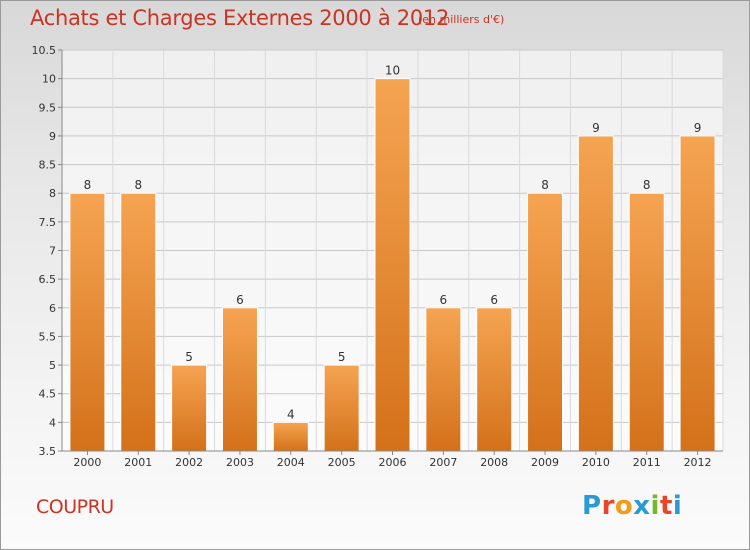 This screenshot has height=550, width=750. Describe the element at coordinates (666, 506) in the screenshot. I see `logo-letter: t` at that location.